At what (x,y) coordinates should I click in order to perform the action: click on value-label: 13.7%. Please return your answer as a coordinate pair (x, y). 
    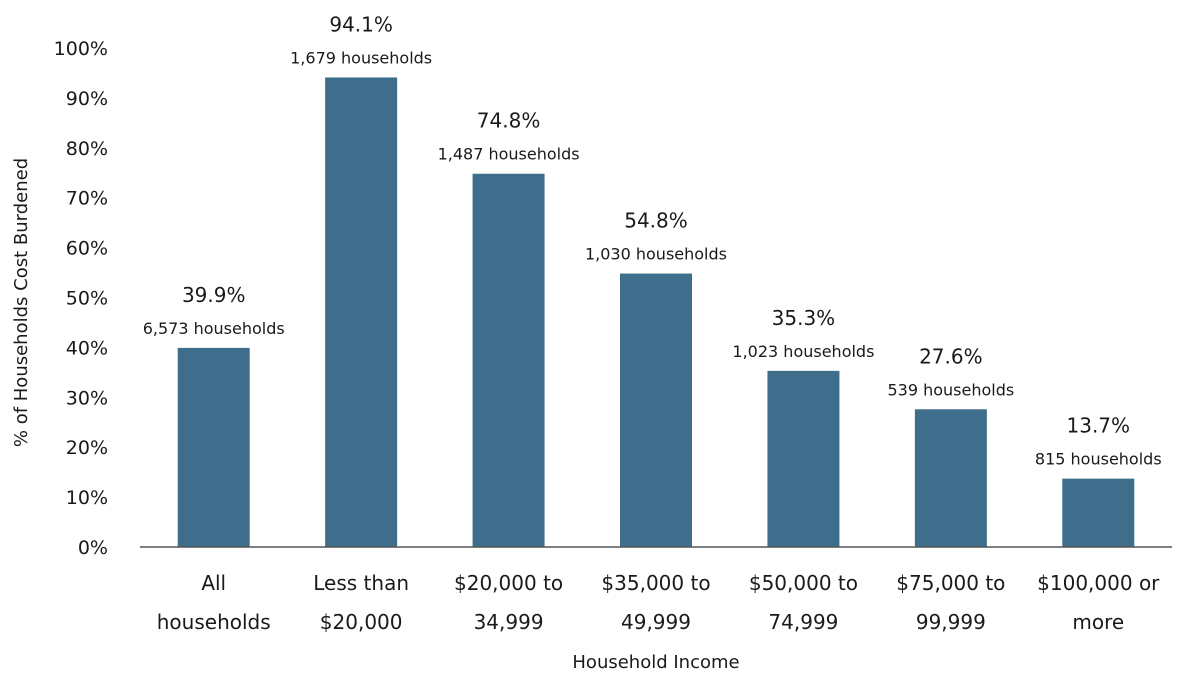
    Looking at the image, I should click on (1099, 426).